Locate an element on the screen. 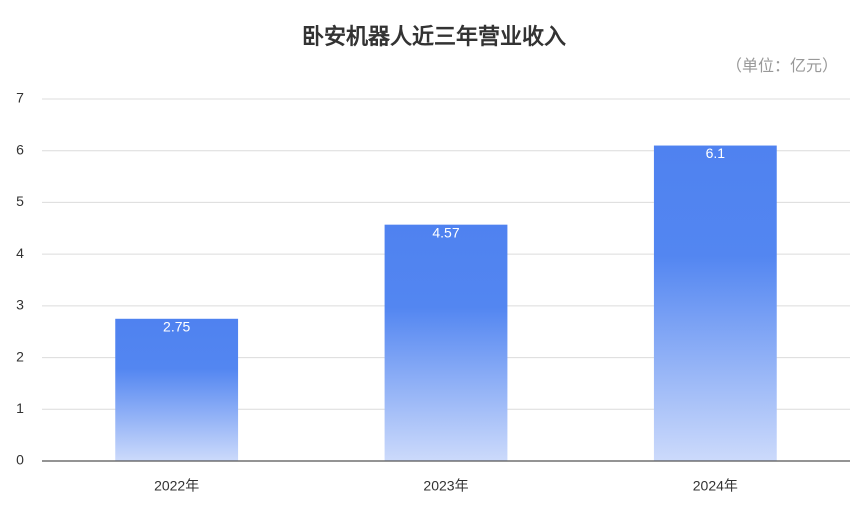 Image resolution: width=868 pixels, height=522 pixels. data-label: 2.75 is located at coordinates (176, 326).